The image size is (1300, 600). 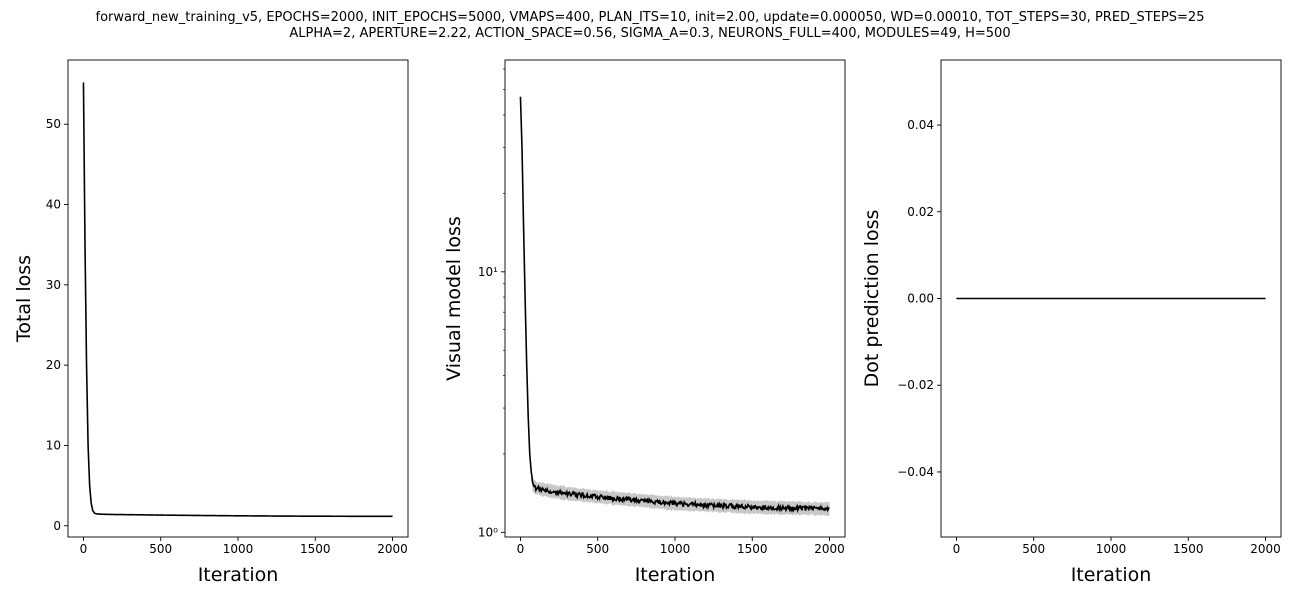 I want to click on total-loss-xtick-label-2: 1000, so click(x=238, y=549).